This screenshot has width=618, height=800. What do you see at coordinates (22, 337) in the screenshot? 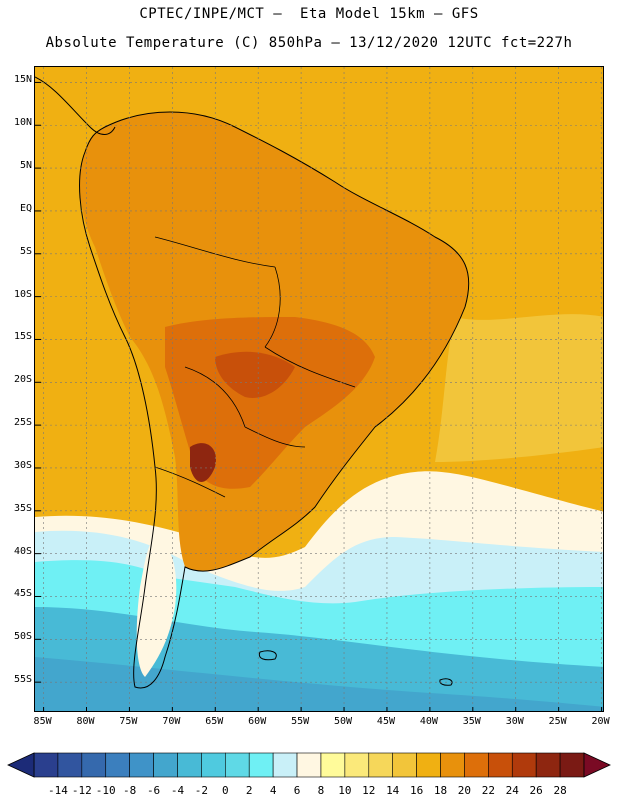
I see `lat-label: 15S` at bounding box center [22, 337].